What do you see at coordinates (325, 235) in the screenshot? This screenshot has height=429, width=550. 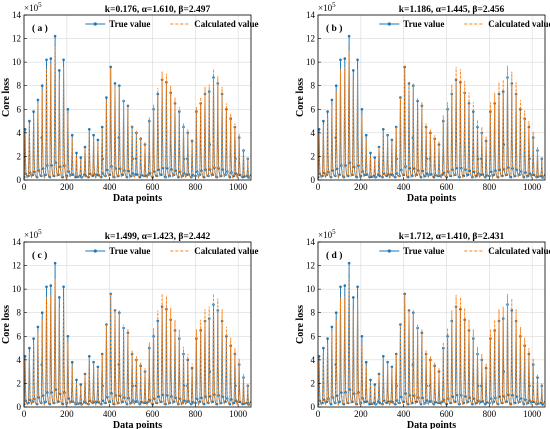 I see `y-exponent-base: ×10` at bounding box center [325, 235].